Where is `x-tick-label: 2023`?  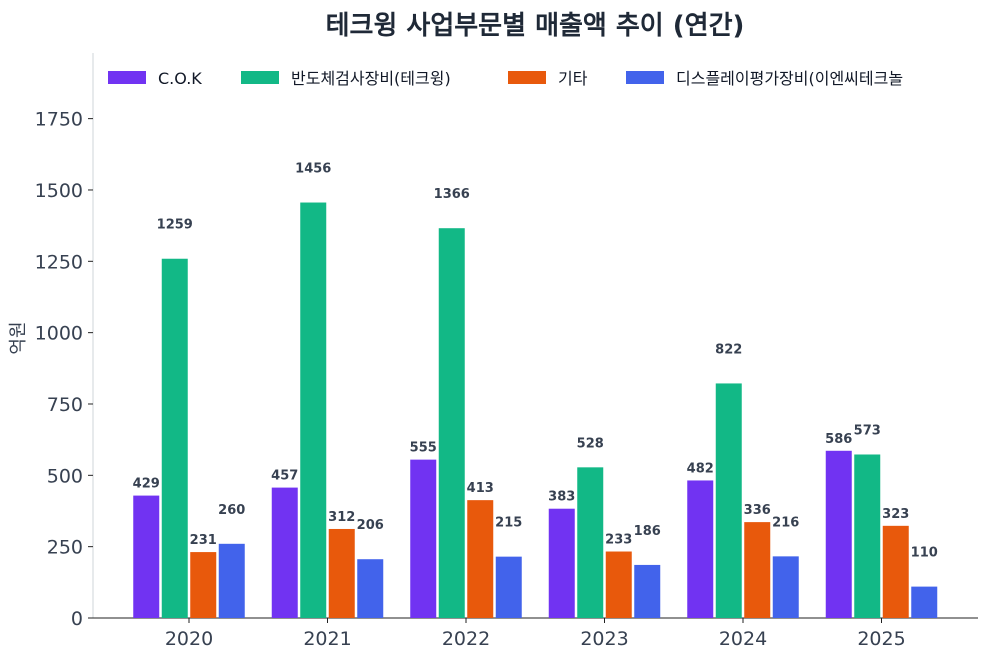 x-tick-label: 2023 is located at coordinates (604, 639).